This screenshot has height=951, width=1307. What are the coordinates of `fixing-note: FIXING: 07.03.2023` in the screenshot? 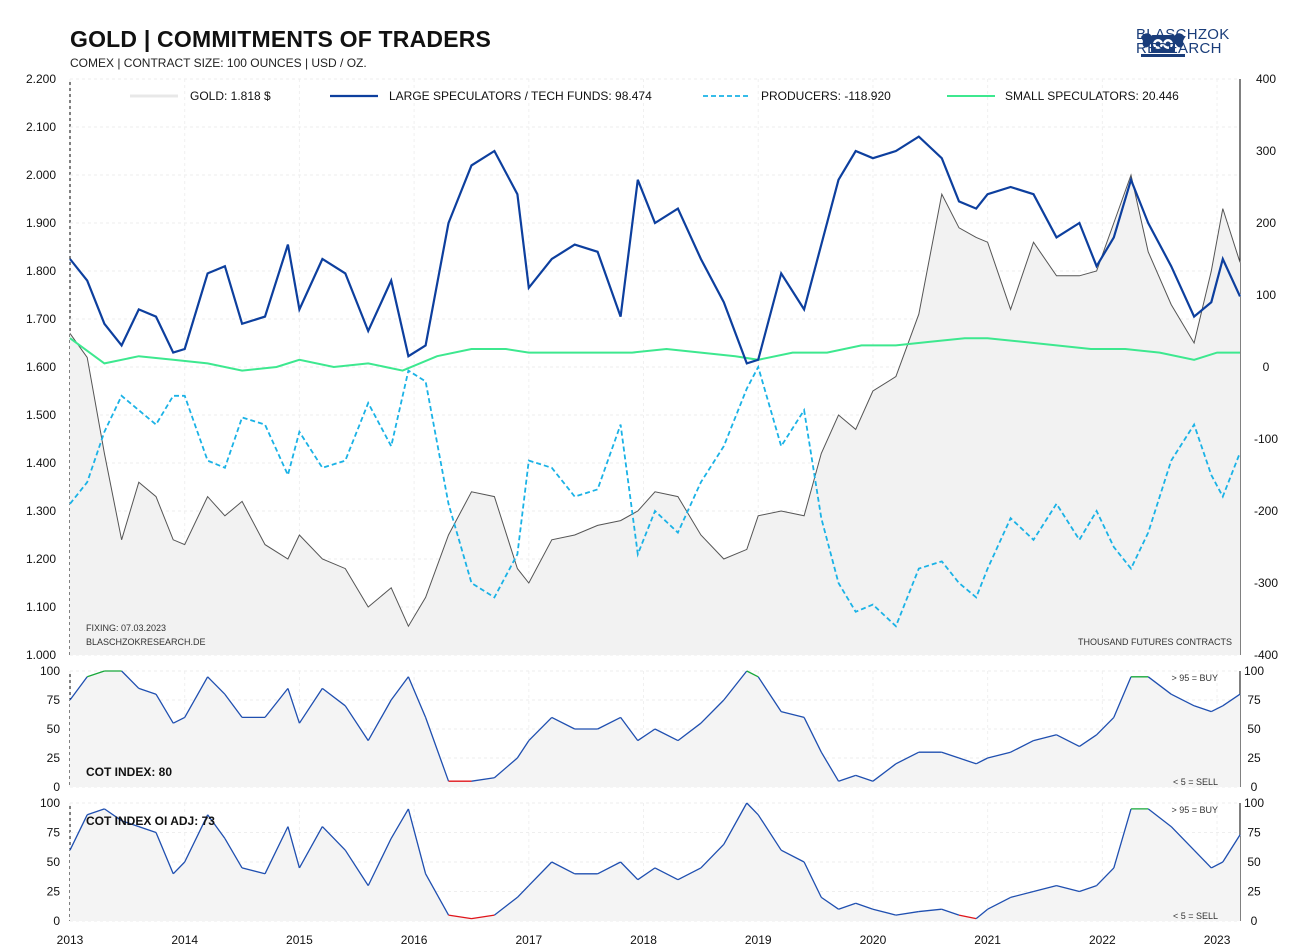 It's located at (126, 628).